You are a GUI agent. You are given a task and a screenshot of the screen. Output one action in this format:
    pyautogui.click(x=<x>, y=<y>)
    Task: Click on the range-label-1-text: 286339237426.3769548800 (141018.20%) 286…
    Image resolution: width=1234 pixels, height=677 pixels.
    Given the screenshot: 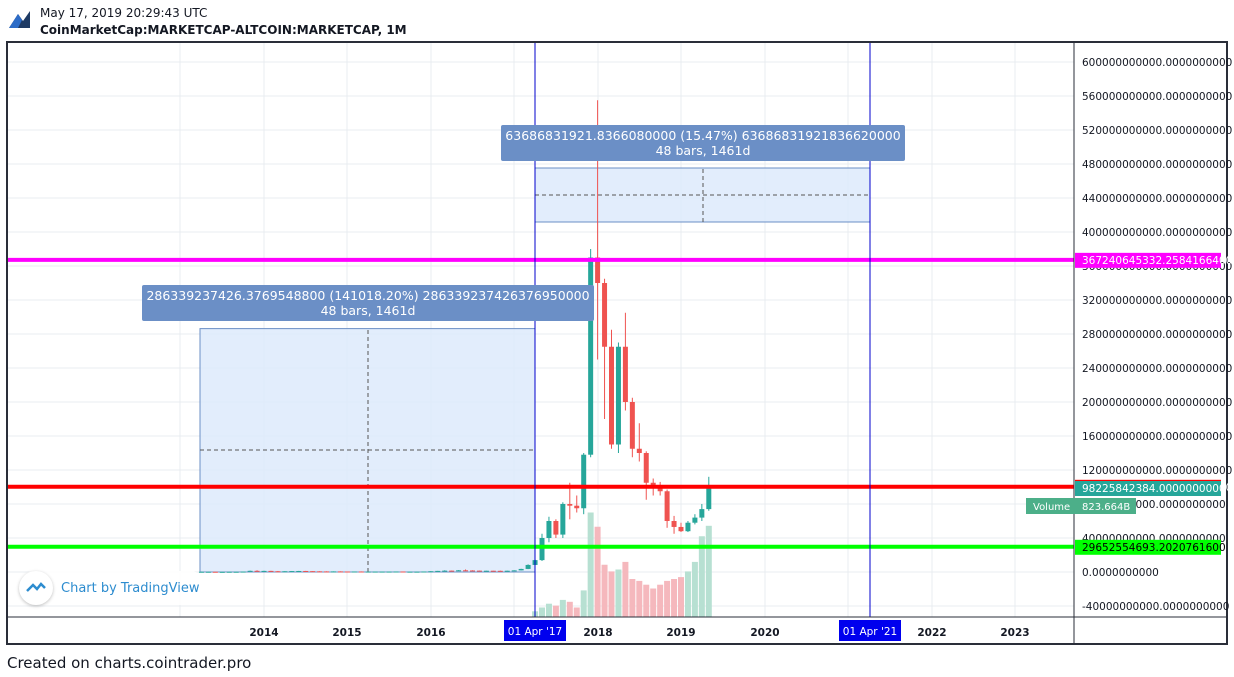 What is the action you would take?
    pyautogui.click(x=367, y=295)
    